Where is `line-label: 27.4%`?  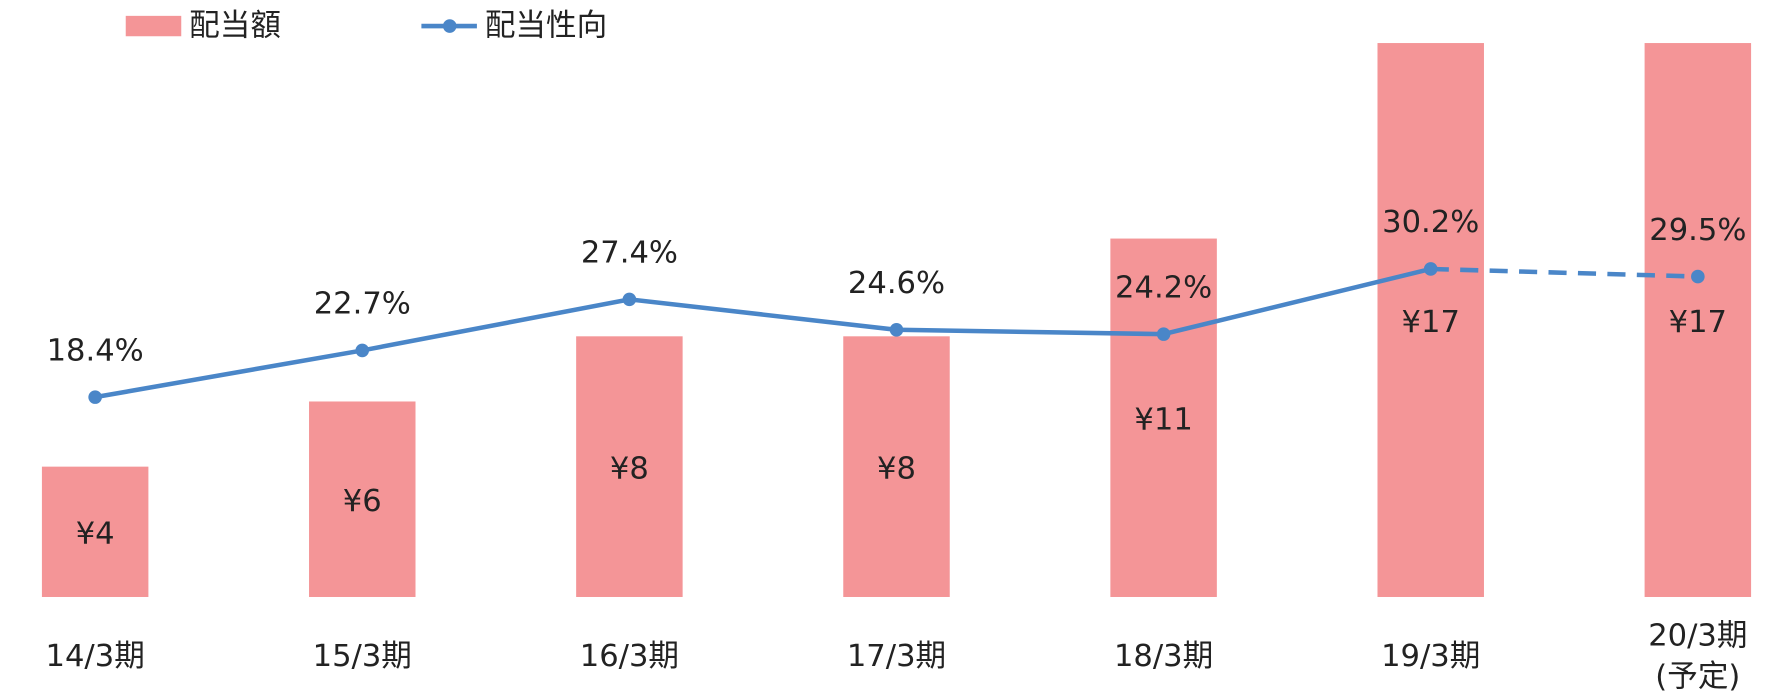 line-label: 27.4% is located at coordinates (629, 253).